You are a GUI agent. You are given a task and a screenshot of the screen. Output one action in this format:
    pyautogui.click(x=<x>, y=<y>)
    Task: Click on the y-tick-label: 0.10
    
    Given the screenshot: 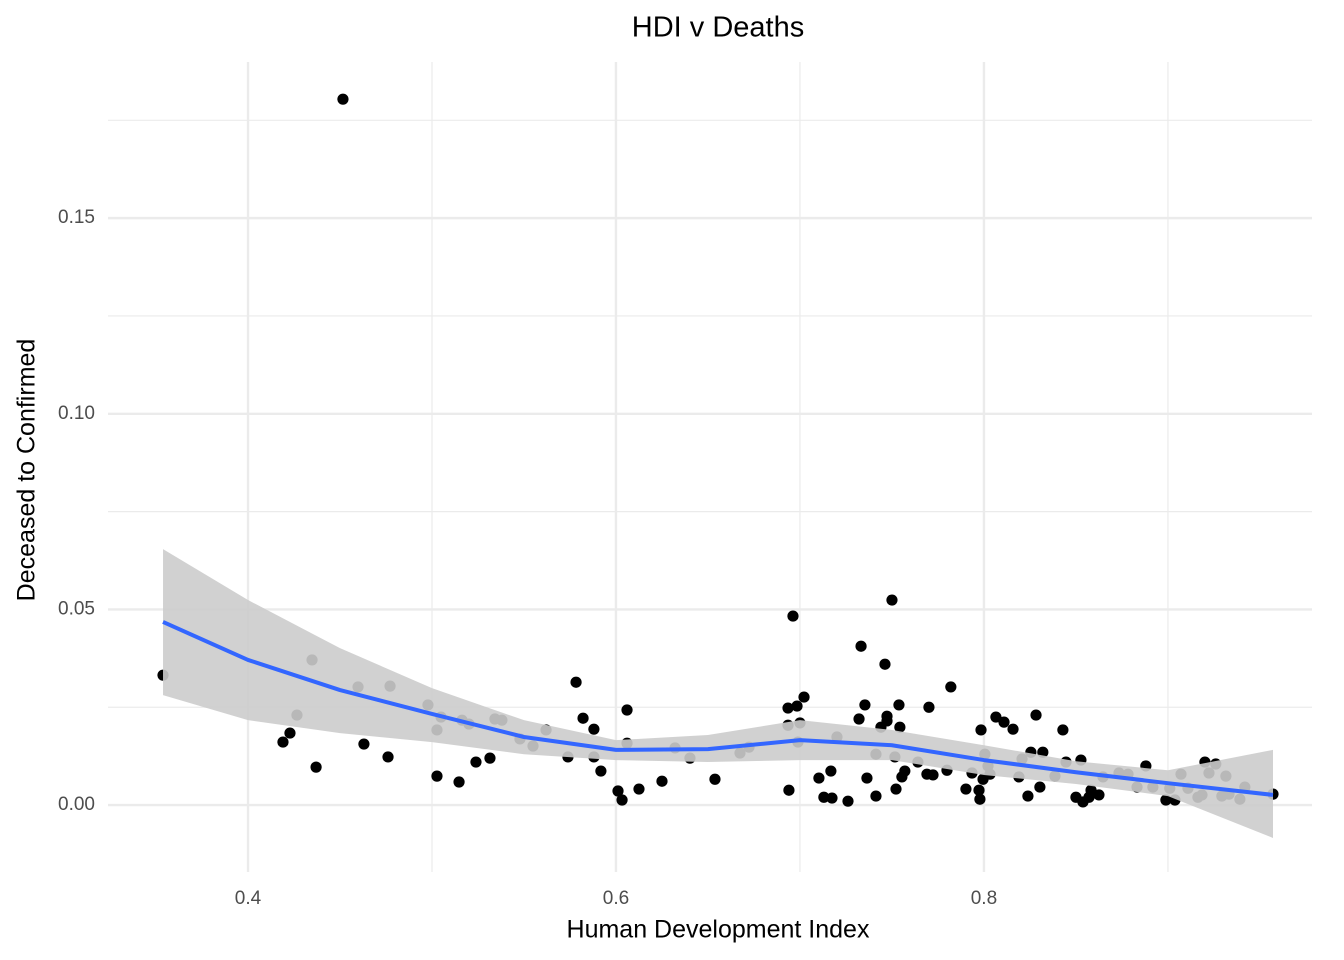 What is the action you would take?
    pyautogui.click(x=76, y=413)
    